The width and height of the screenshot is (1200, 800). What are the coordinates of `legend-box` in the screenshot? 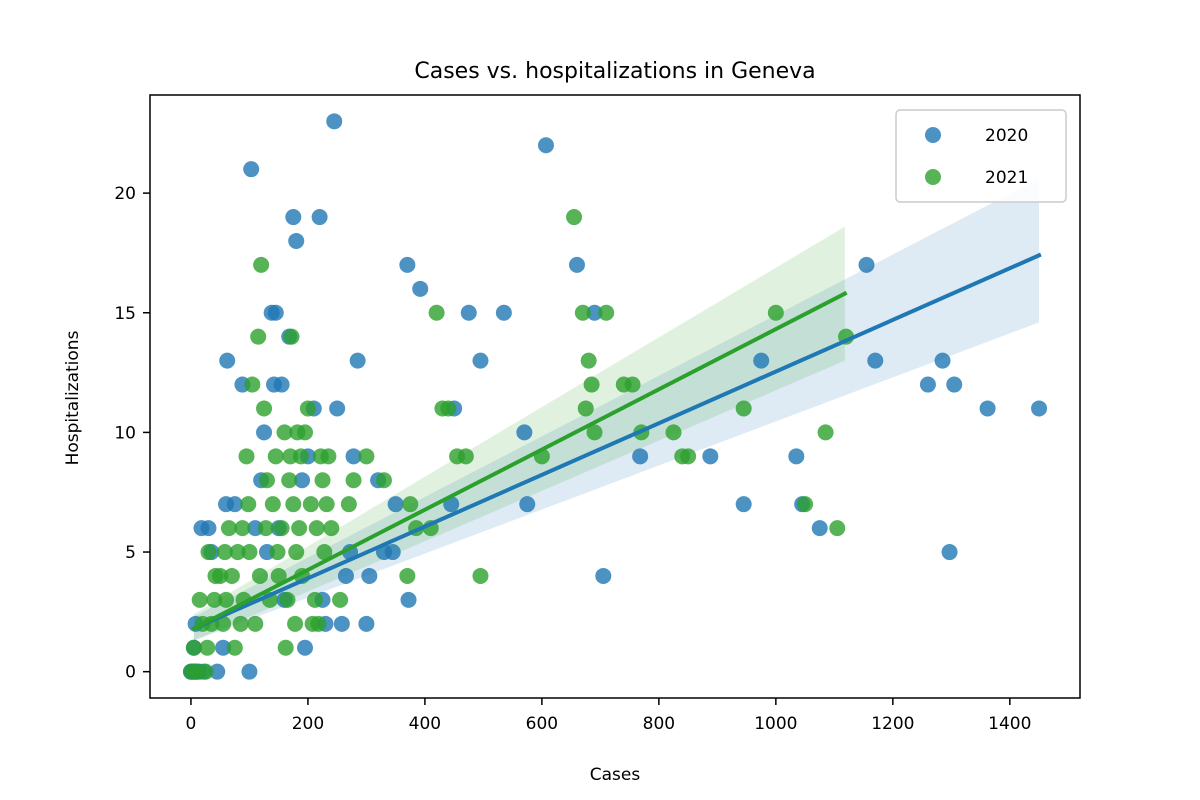 It's located at (981, 156).